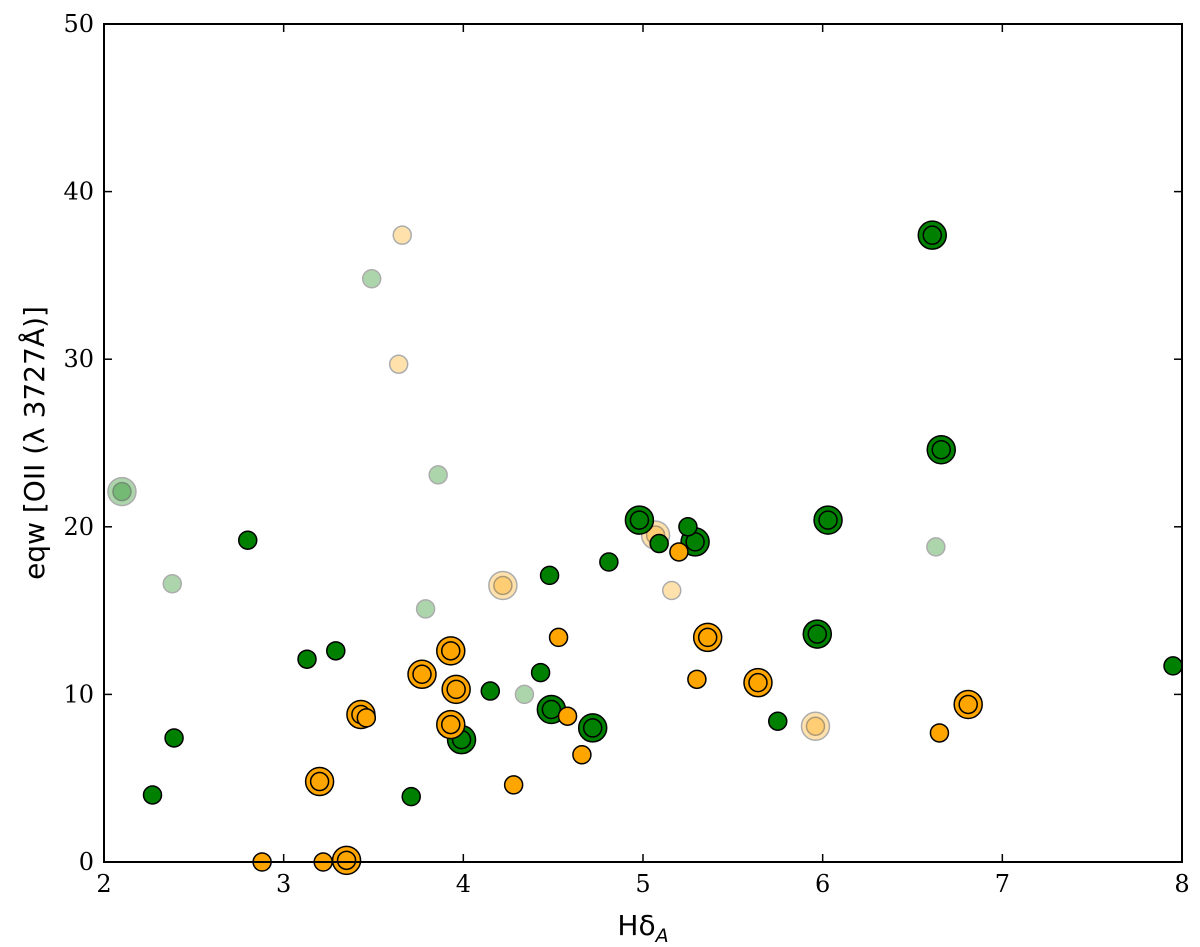 The height and width of the screenshot is (947, 1200). Describe the element at coordinates (78, 359) in the screenshot. I see `y-tick-label: 30` at that location.